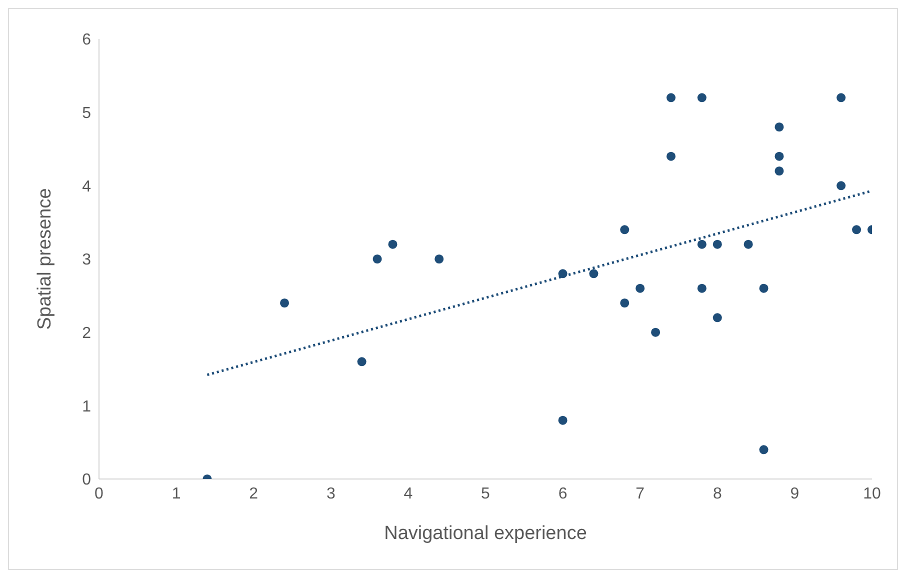 The width and height of the screenshot is (906, 578). Describe the element at coordinates (45, 259) in the screenshot. I see `y-axis-title: Spatial presence` at that location.